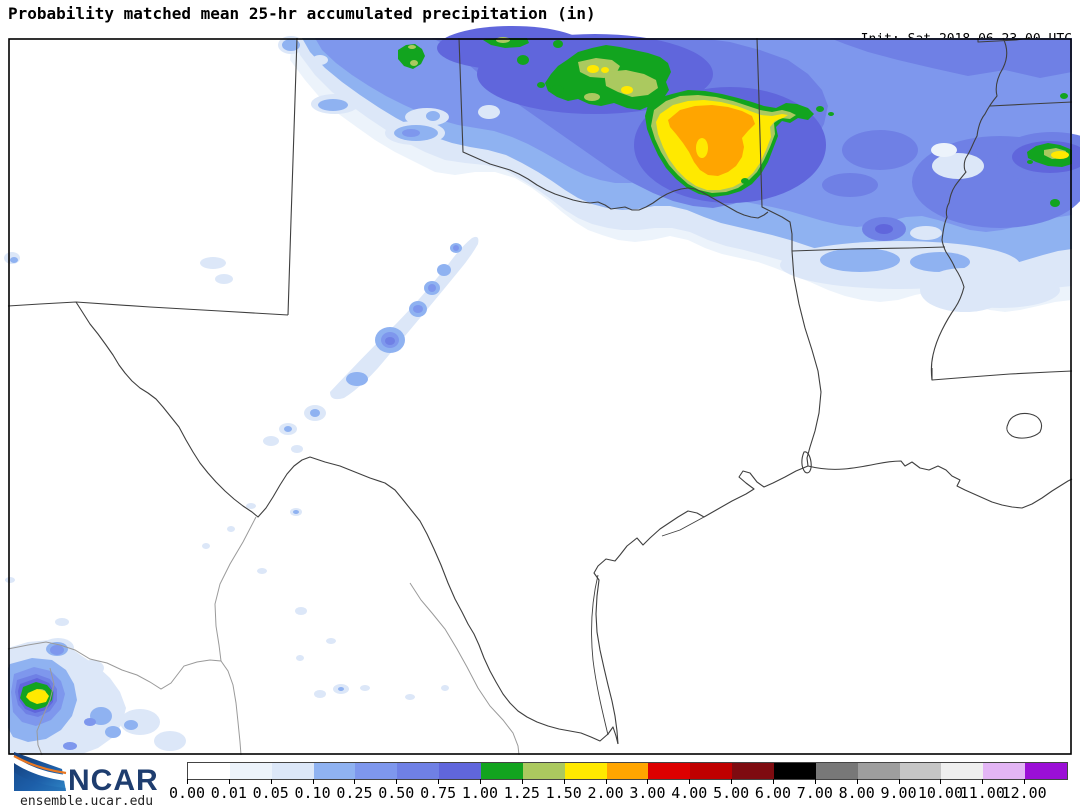  What do you see at coordinates (354, 793) in the screenshot?
I see `colorbar-tick-label: 0.25` at bounding box center [354, 793].